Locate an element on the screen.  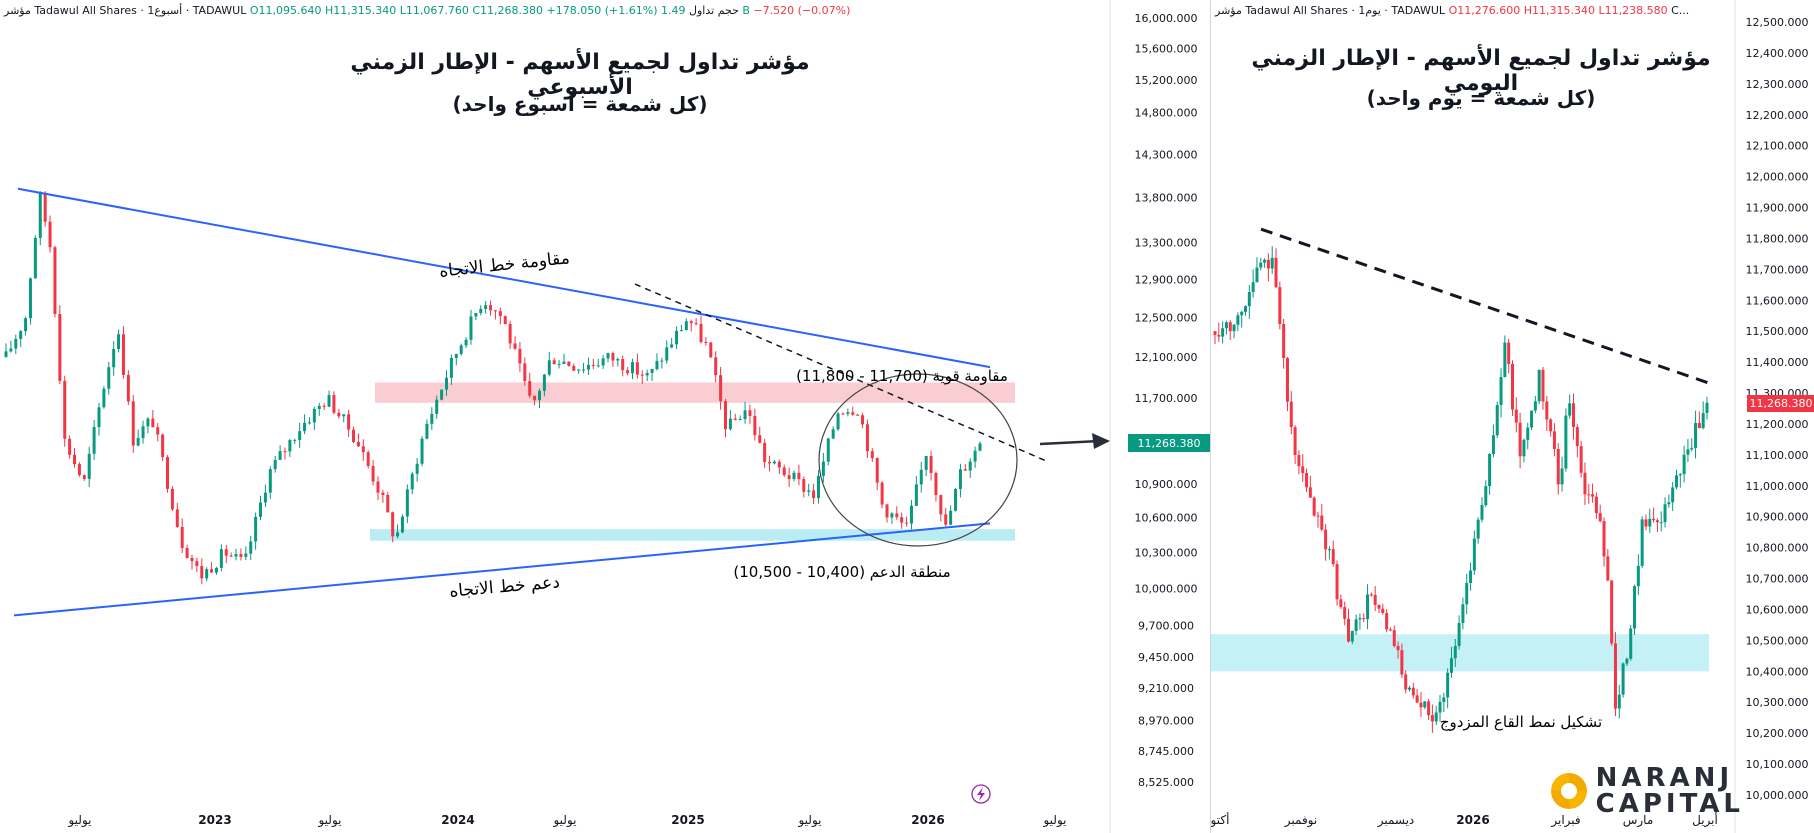
y-tick-label: 10,000.000 is located at coordinates (1777, 795).